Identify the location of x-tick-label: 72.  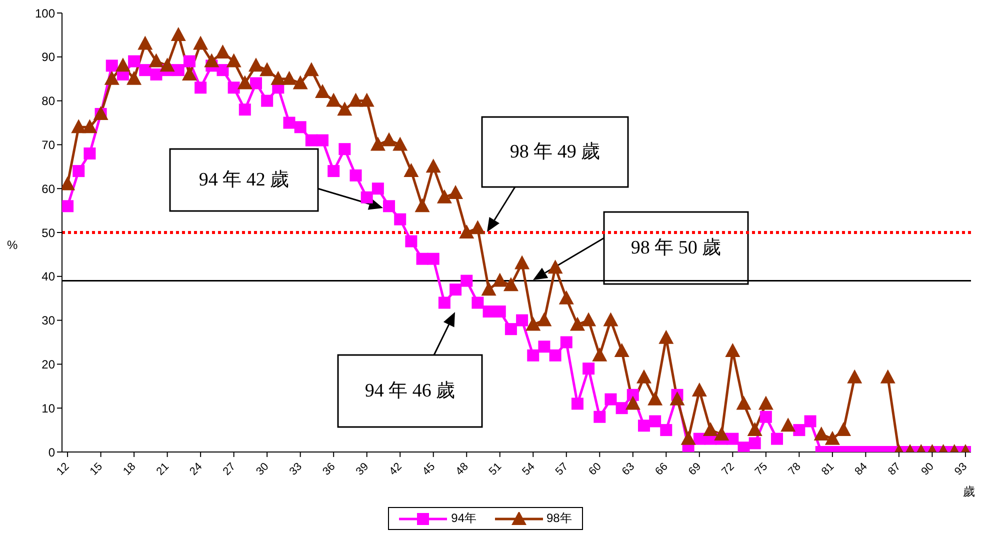
(728, 469).